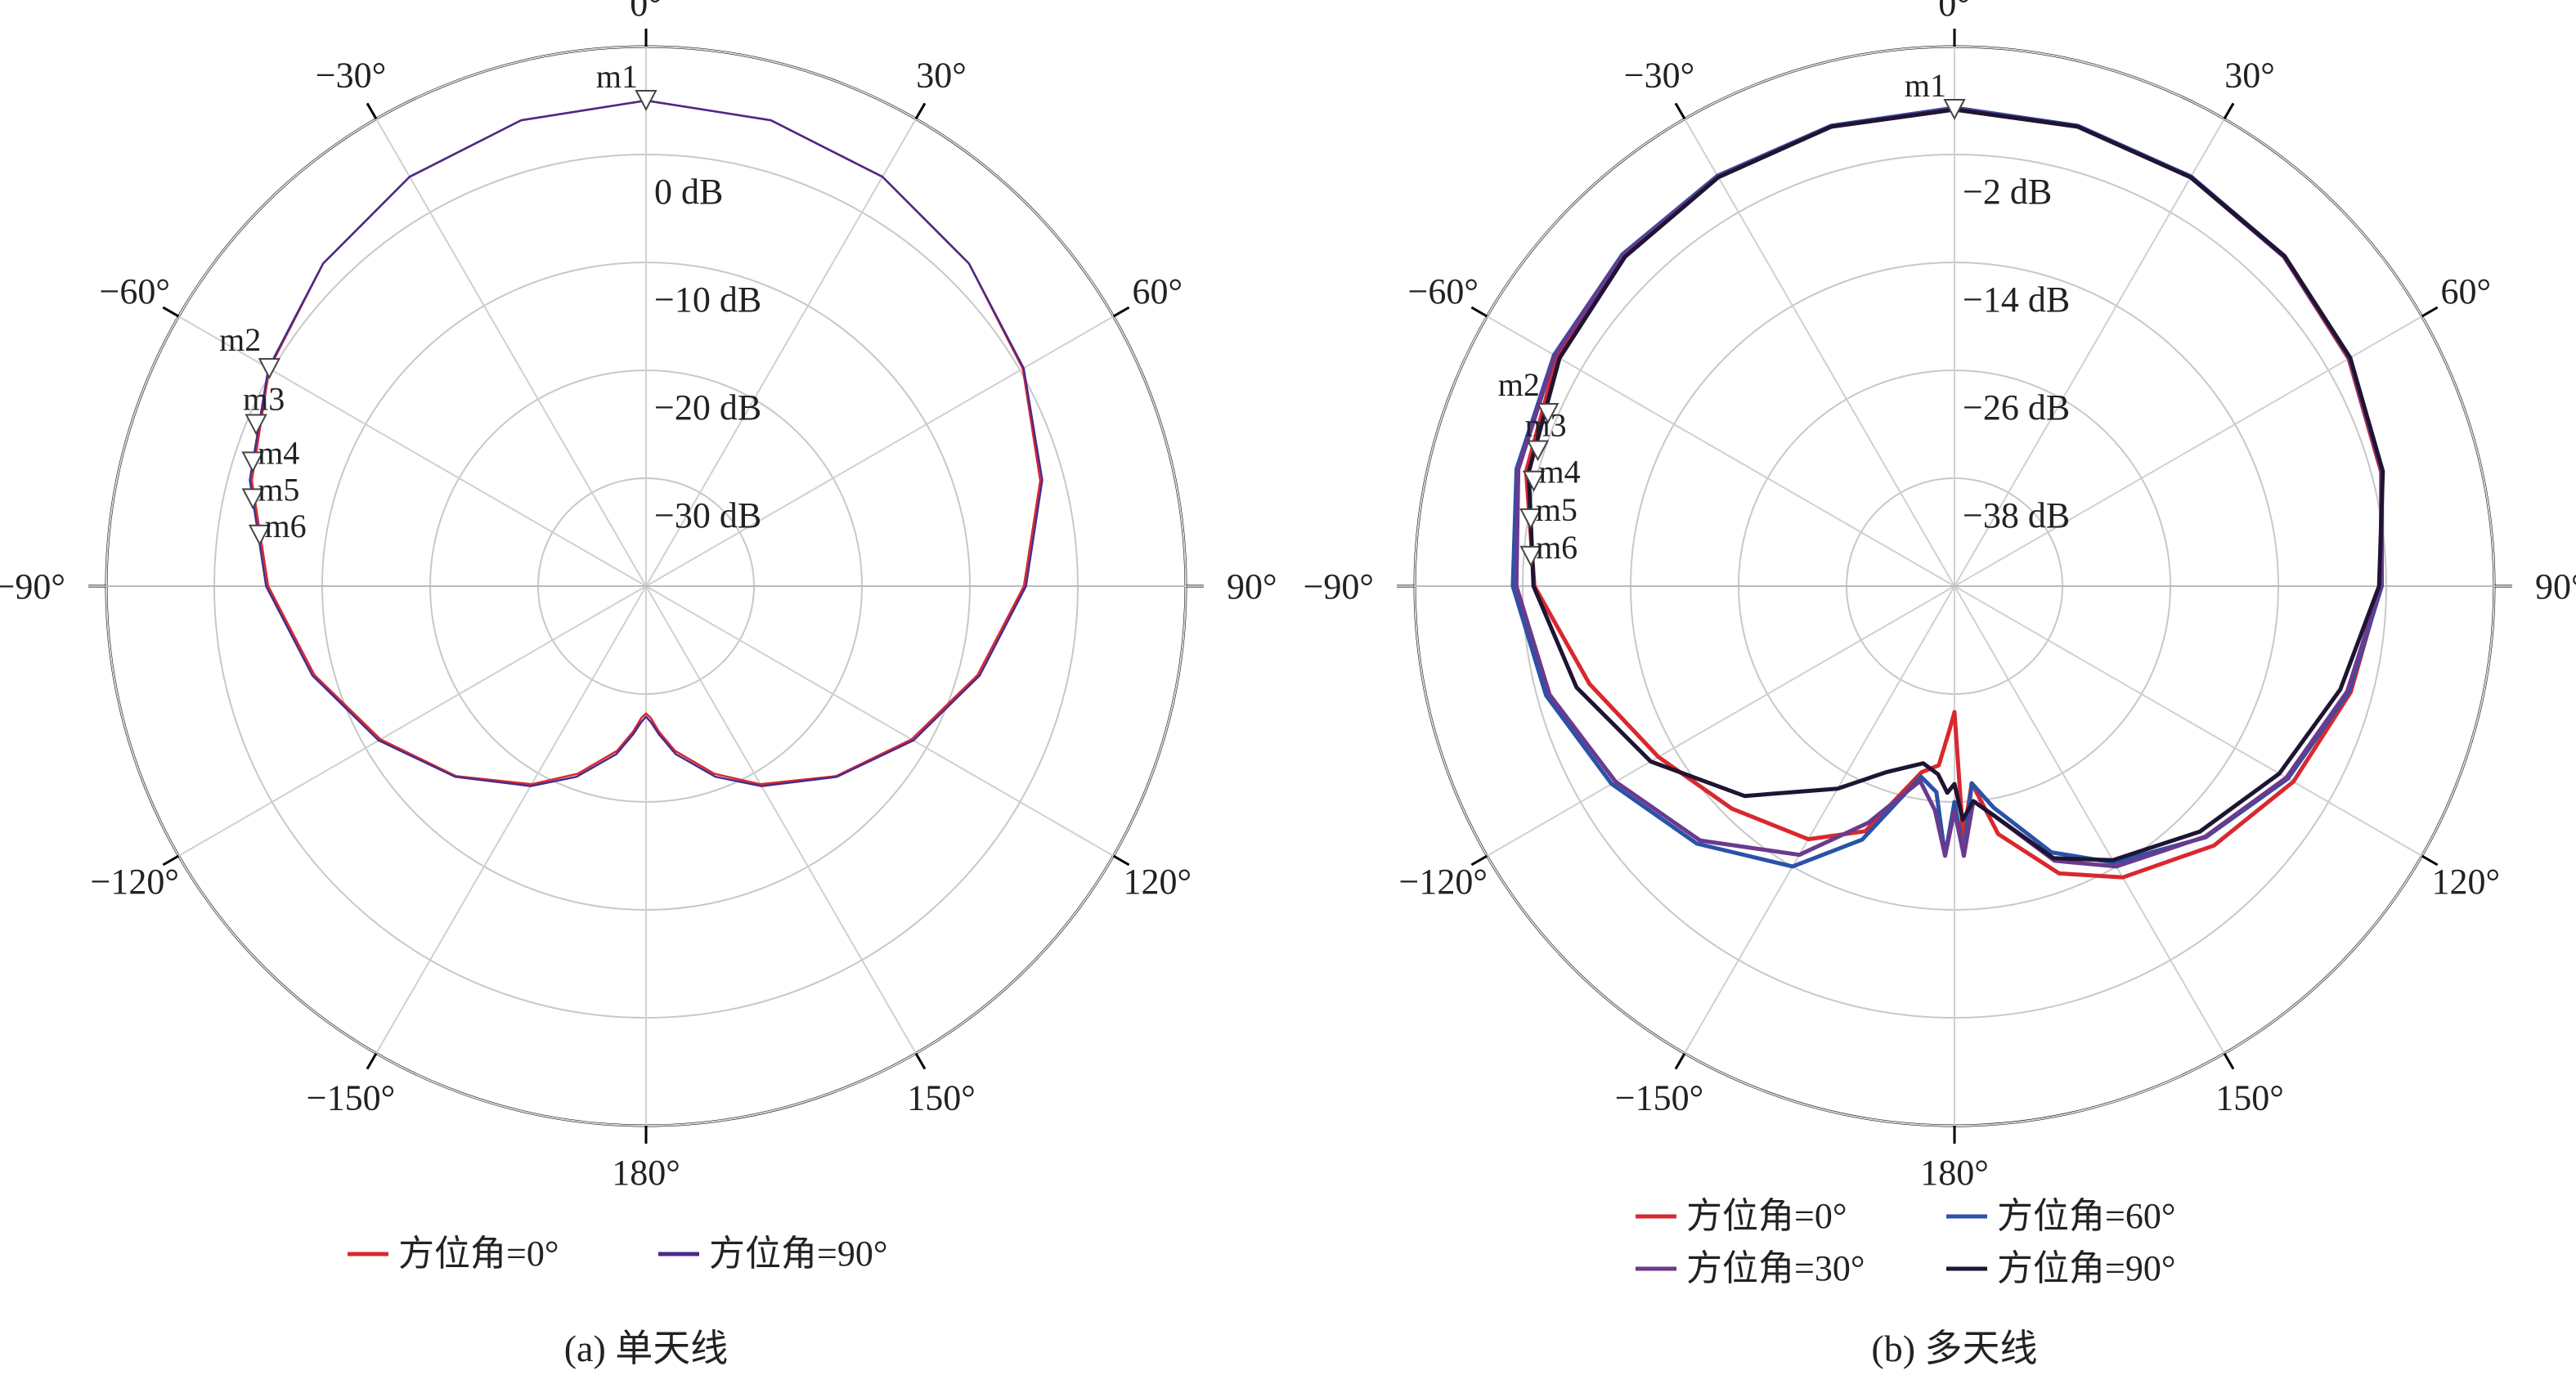  What do you see at coordinates (2008, 192) in the screenshot?
I see `radial-tick-label: −2 dB` at bounding box center [2008, 192].